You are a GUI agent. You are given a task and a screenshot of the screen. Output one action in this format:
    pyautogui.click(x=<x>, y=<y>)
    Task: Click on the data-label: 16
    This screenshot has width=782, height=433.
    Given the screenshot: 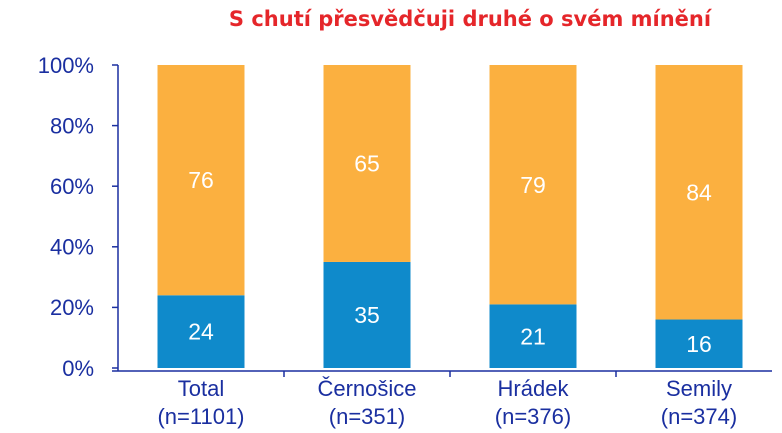 What is the action you would take?
    pyautogui.click(x=699, y=344)
    